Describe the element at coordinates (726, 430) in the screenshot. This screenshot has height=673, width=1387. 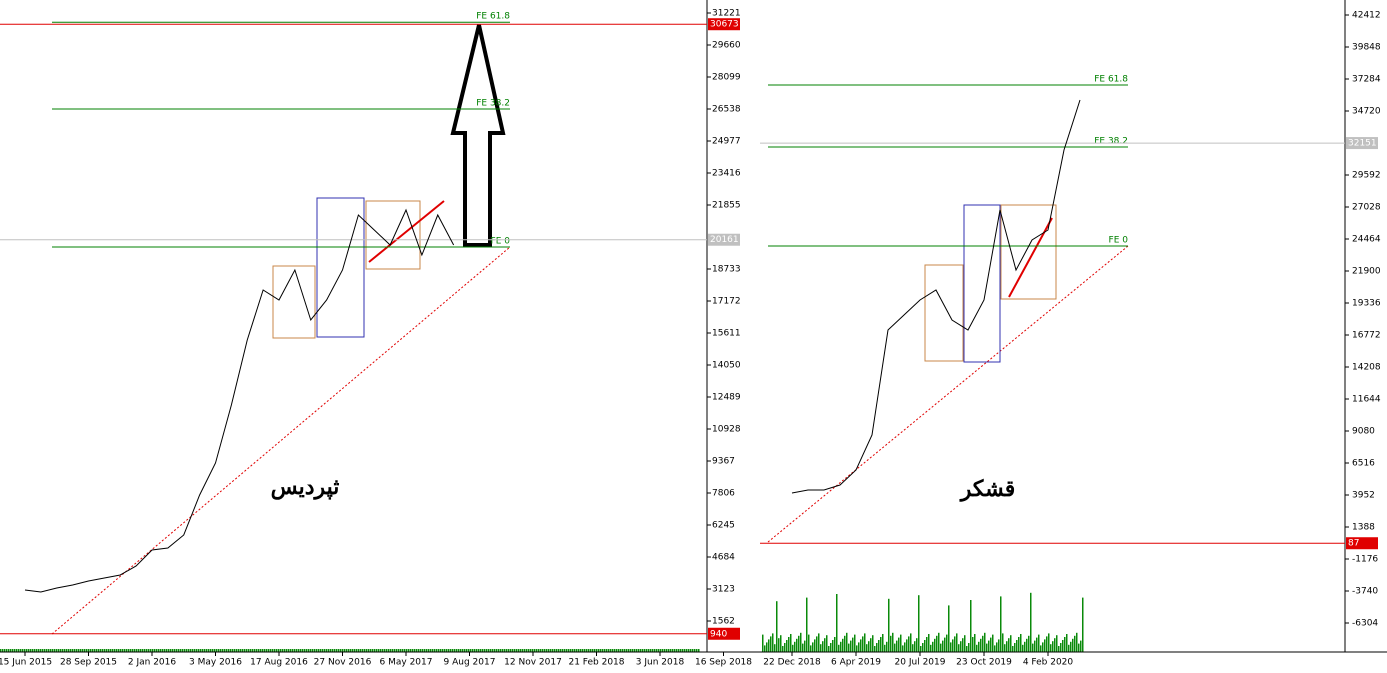
I see `y-tick-label: 10928` at that location.